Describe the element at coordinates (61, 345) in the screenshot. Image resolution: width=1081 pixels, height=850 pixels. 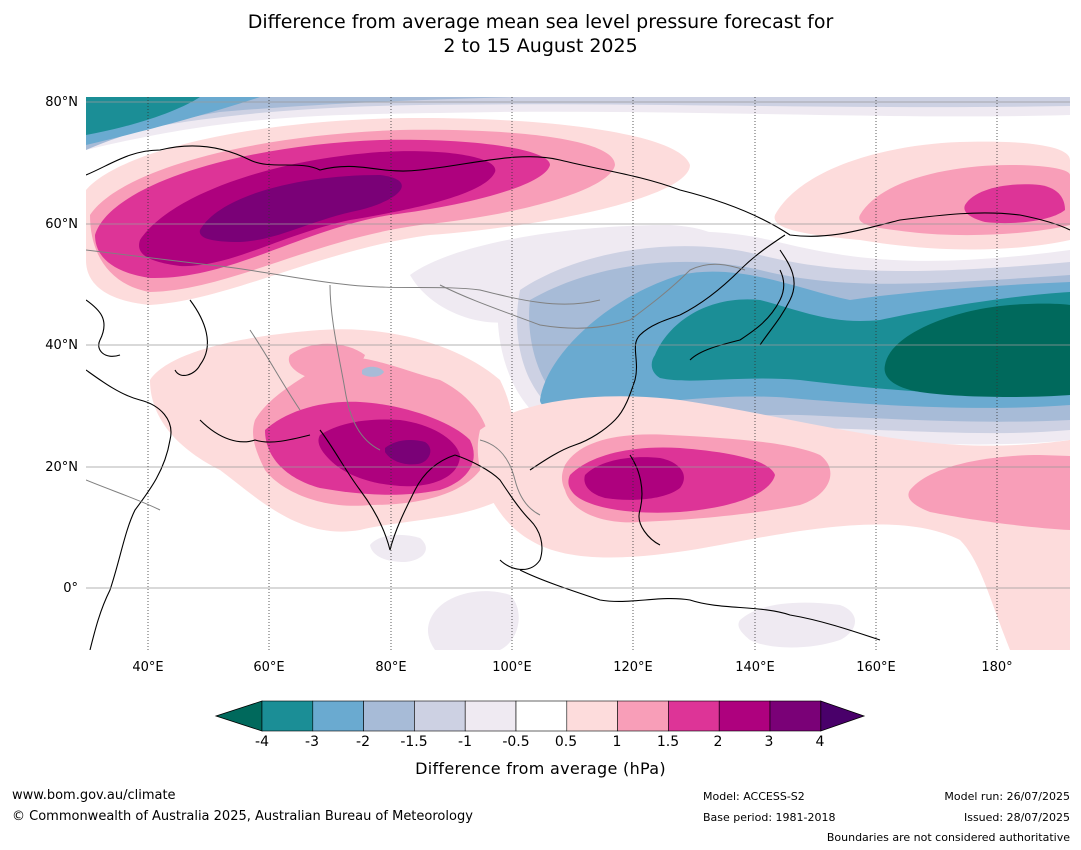
I see `lat-tick-label: 40°N` at that location.